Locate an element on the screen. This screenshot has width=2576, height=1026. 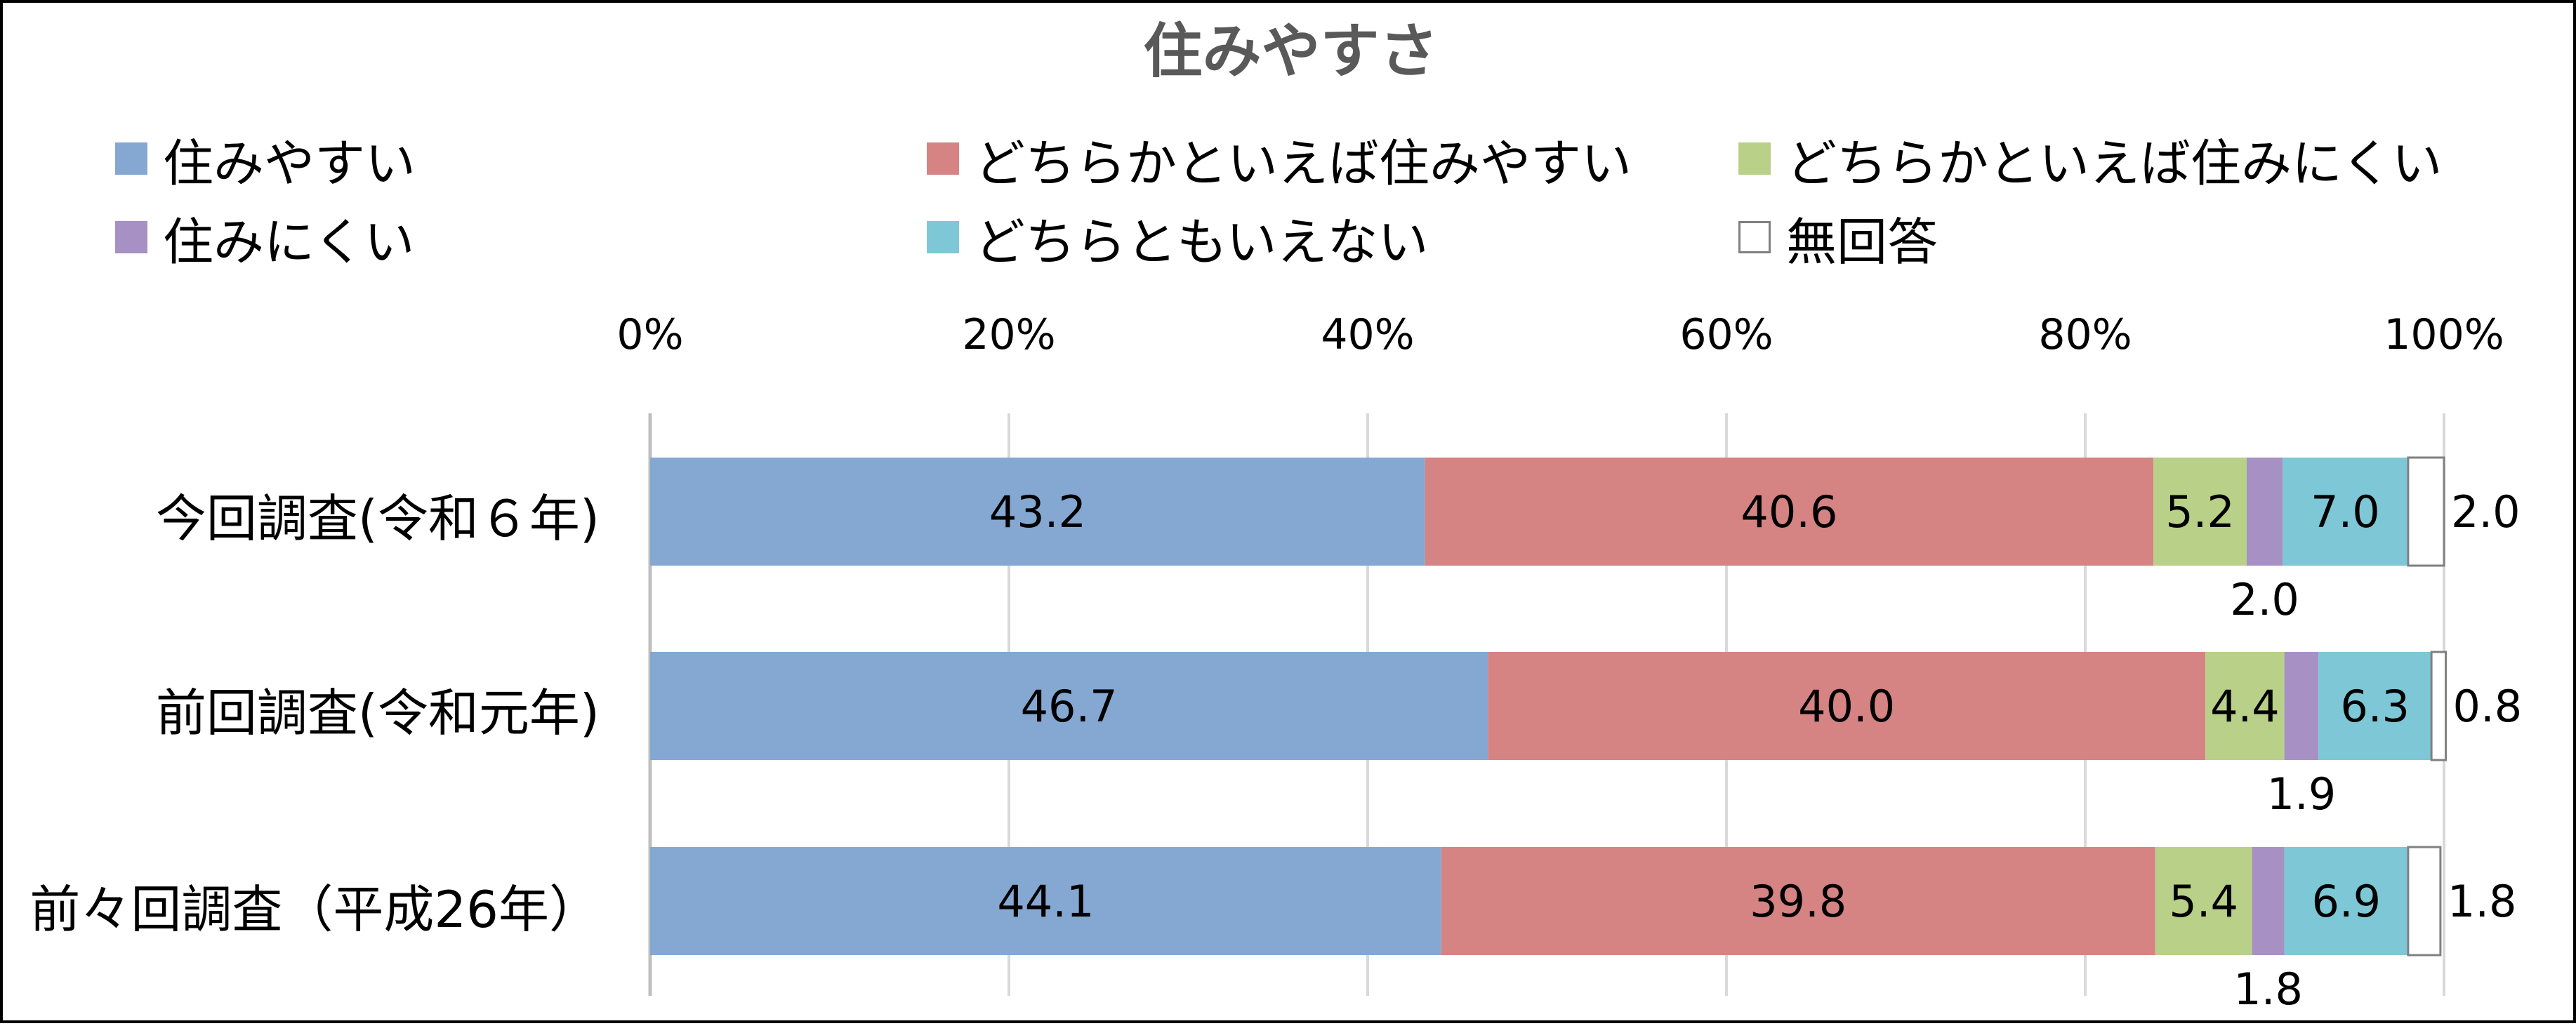
legend-item-dochiratomo: どちらともいえない is located at coordinates (1178, 237).